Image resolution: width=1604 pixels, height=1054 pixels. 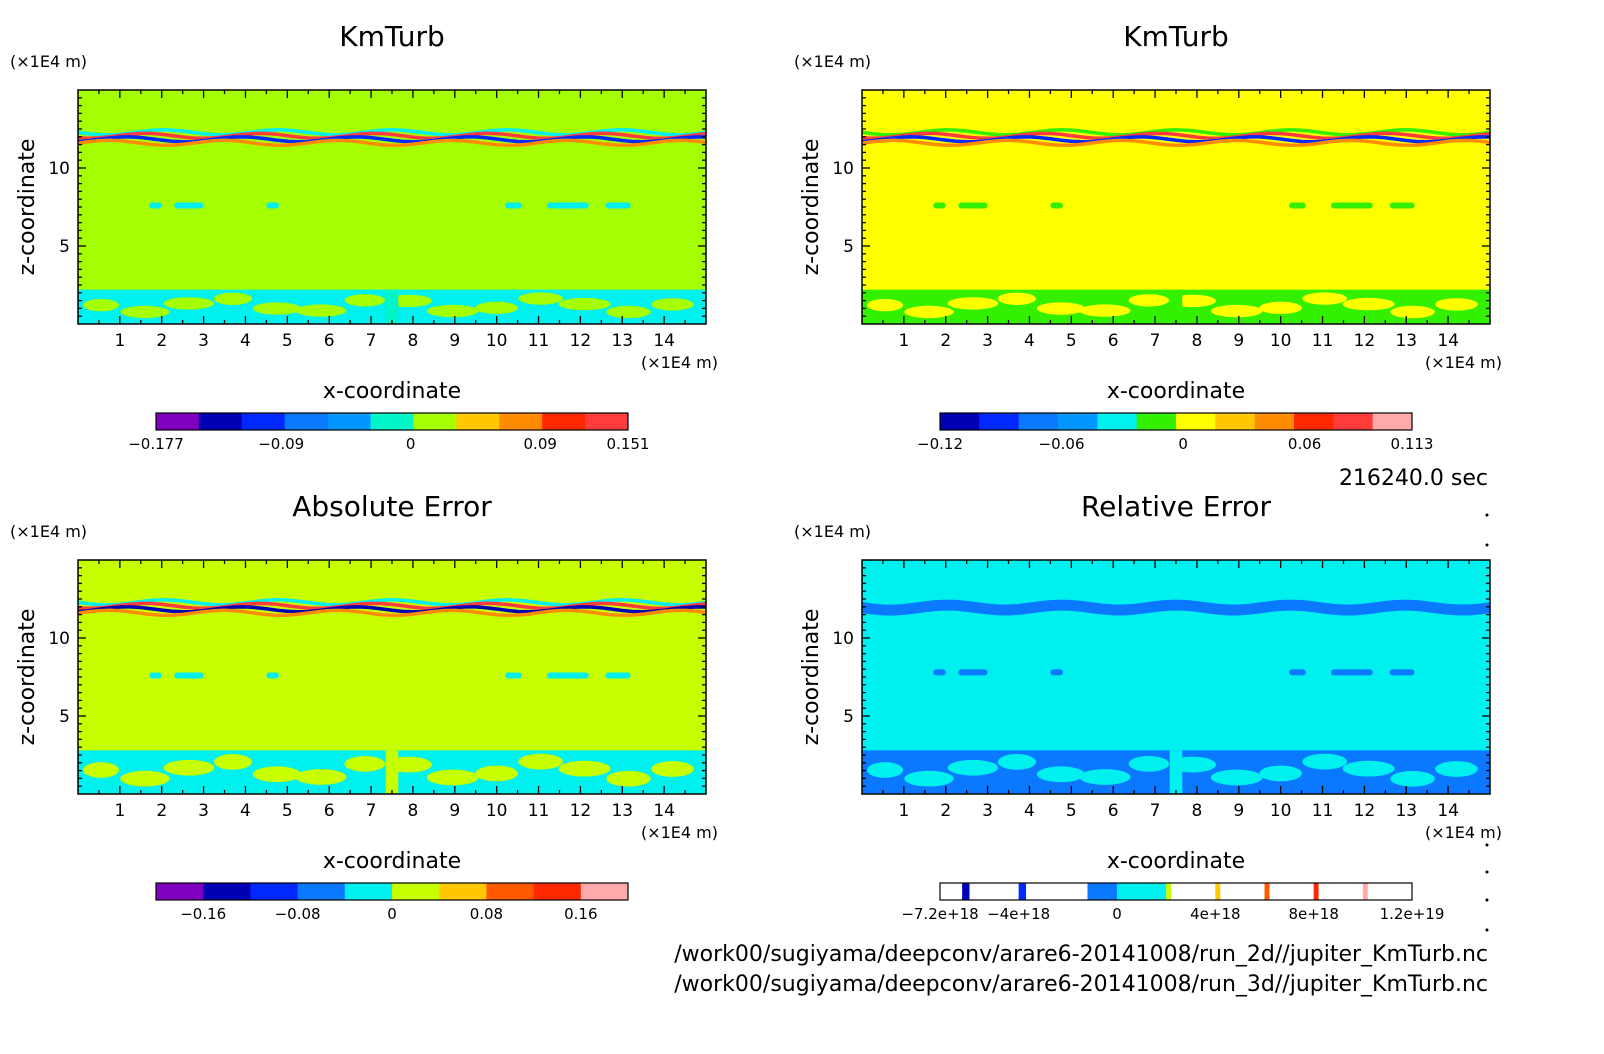 I want to click on colorbar-label: 0.09, so click(x=540, y=444).